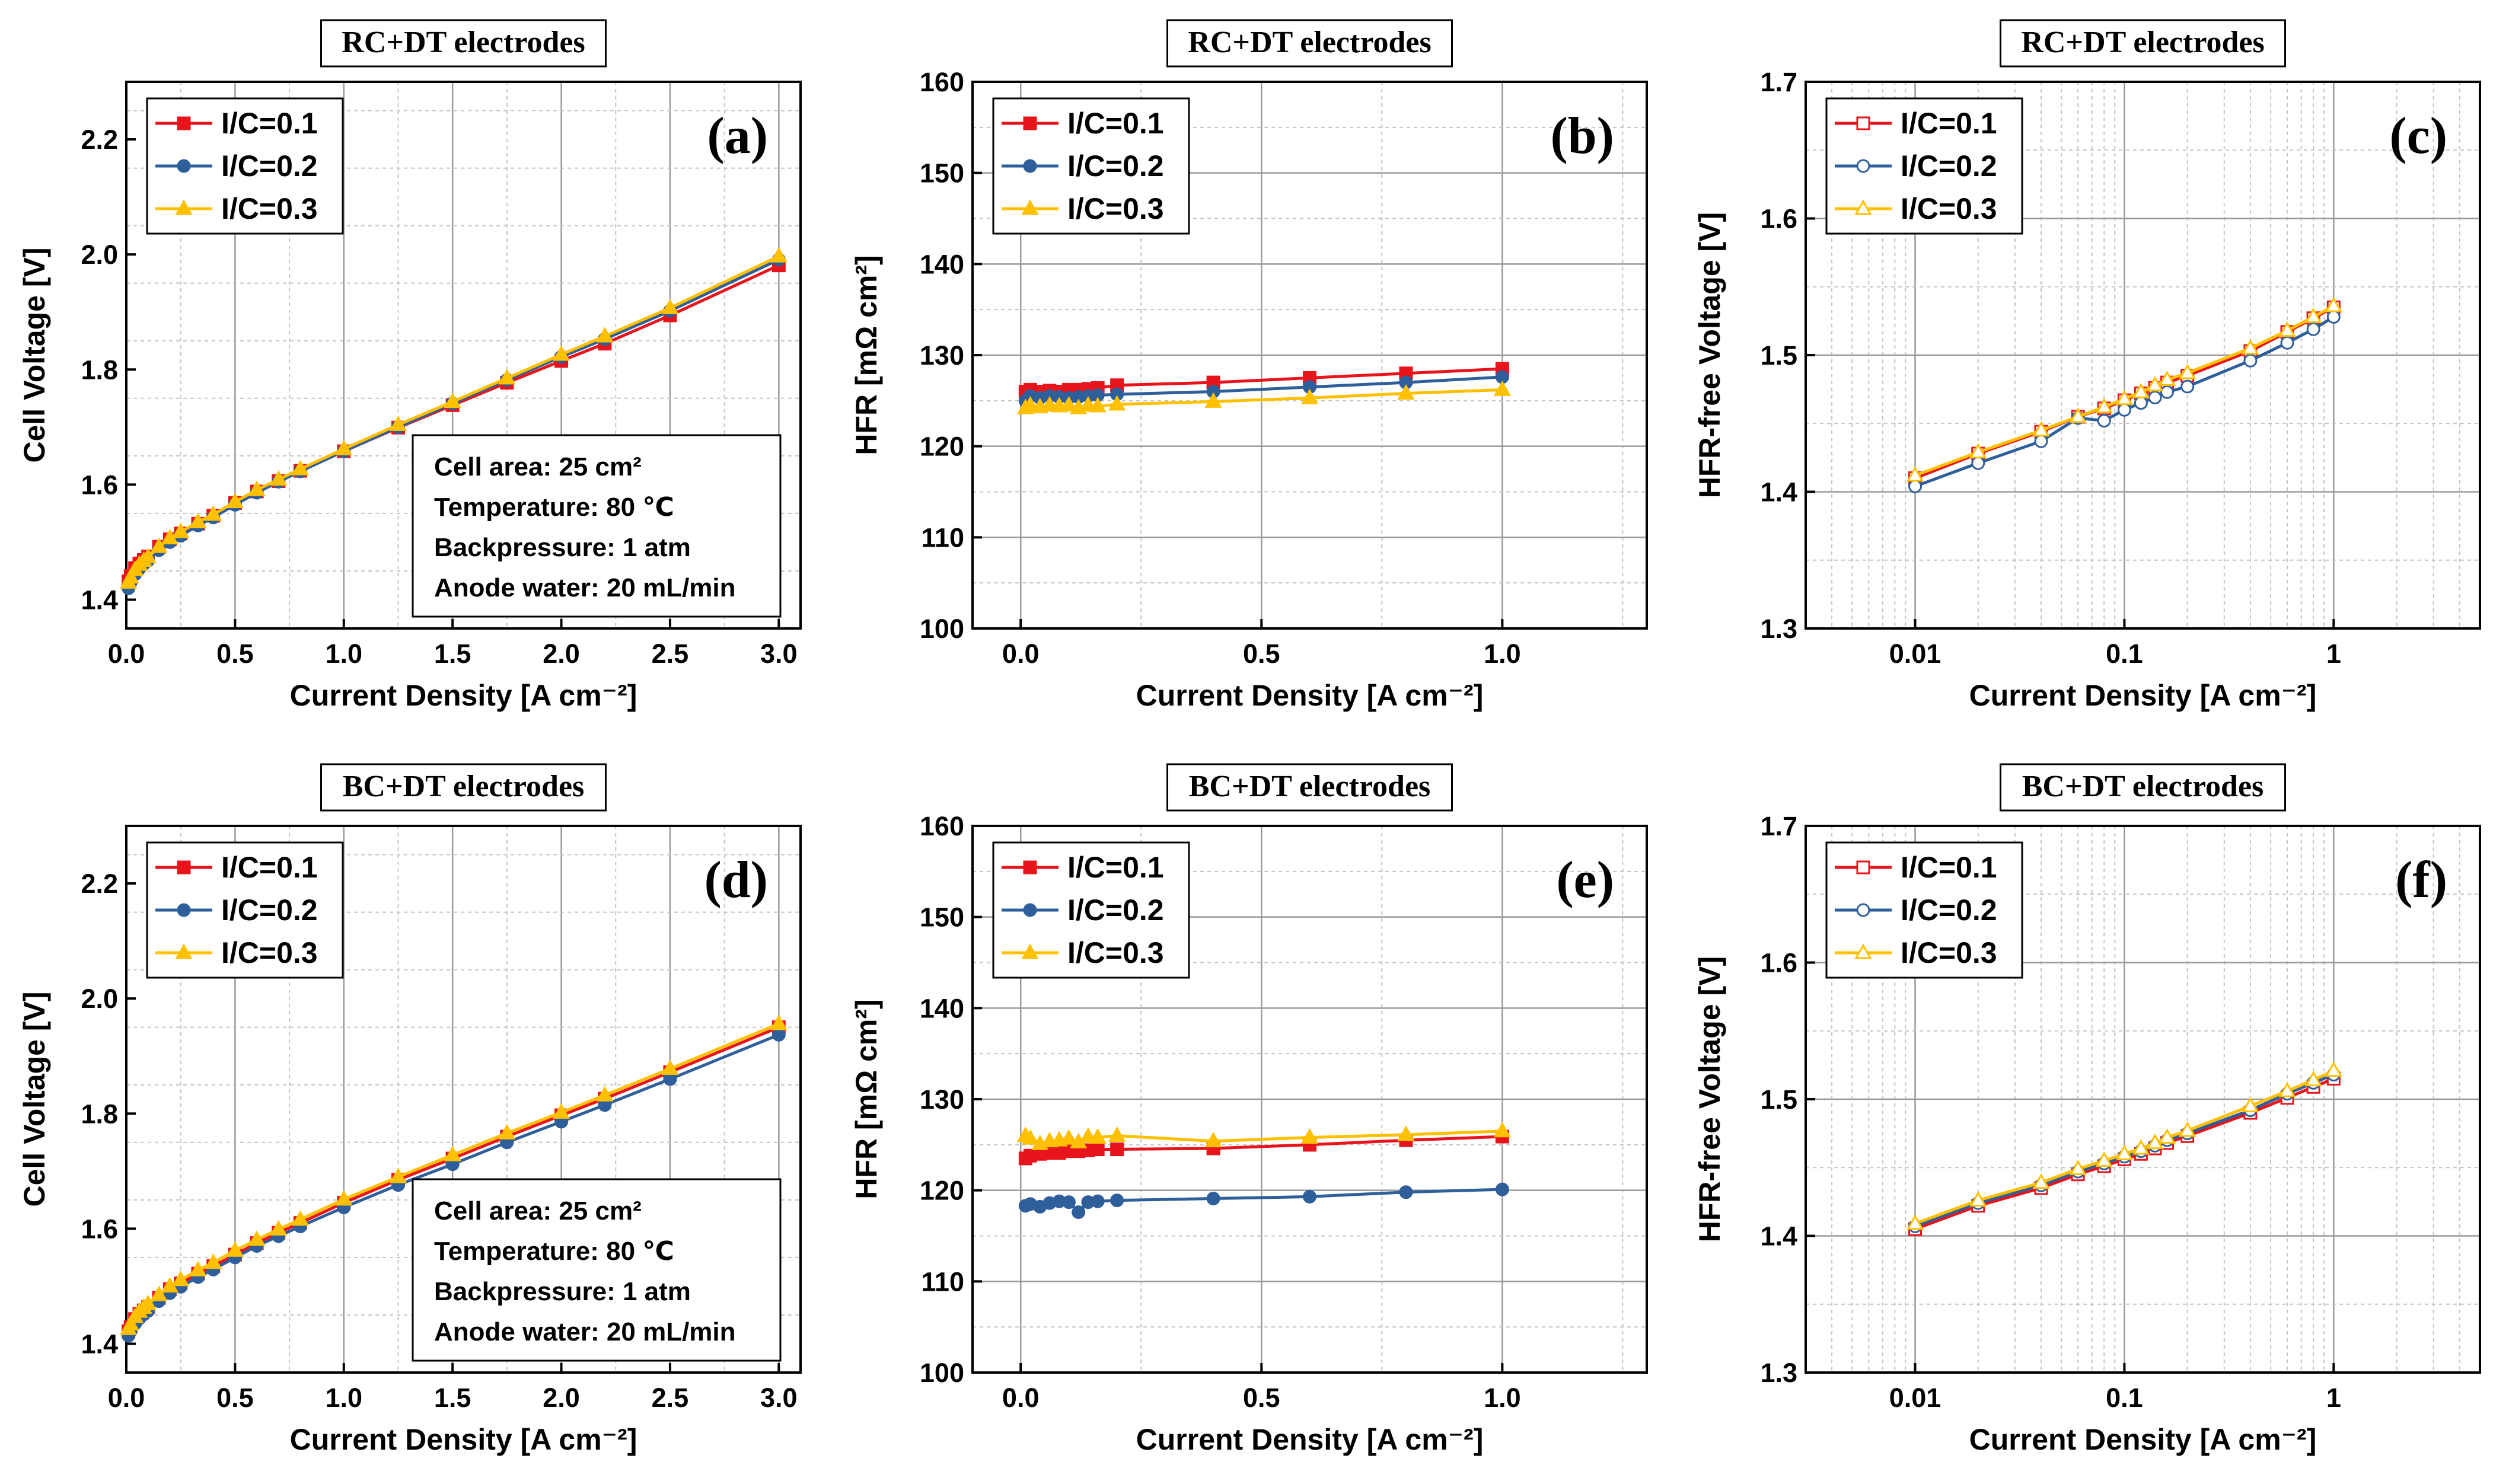 The image size is (2509, 1484). What do you see at coordinates (99, 999) in the screenshot?
I see `y-tick-label: 2.0` at bounding box center [99, 999].